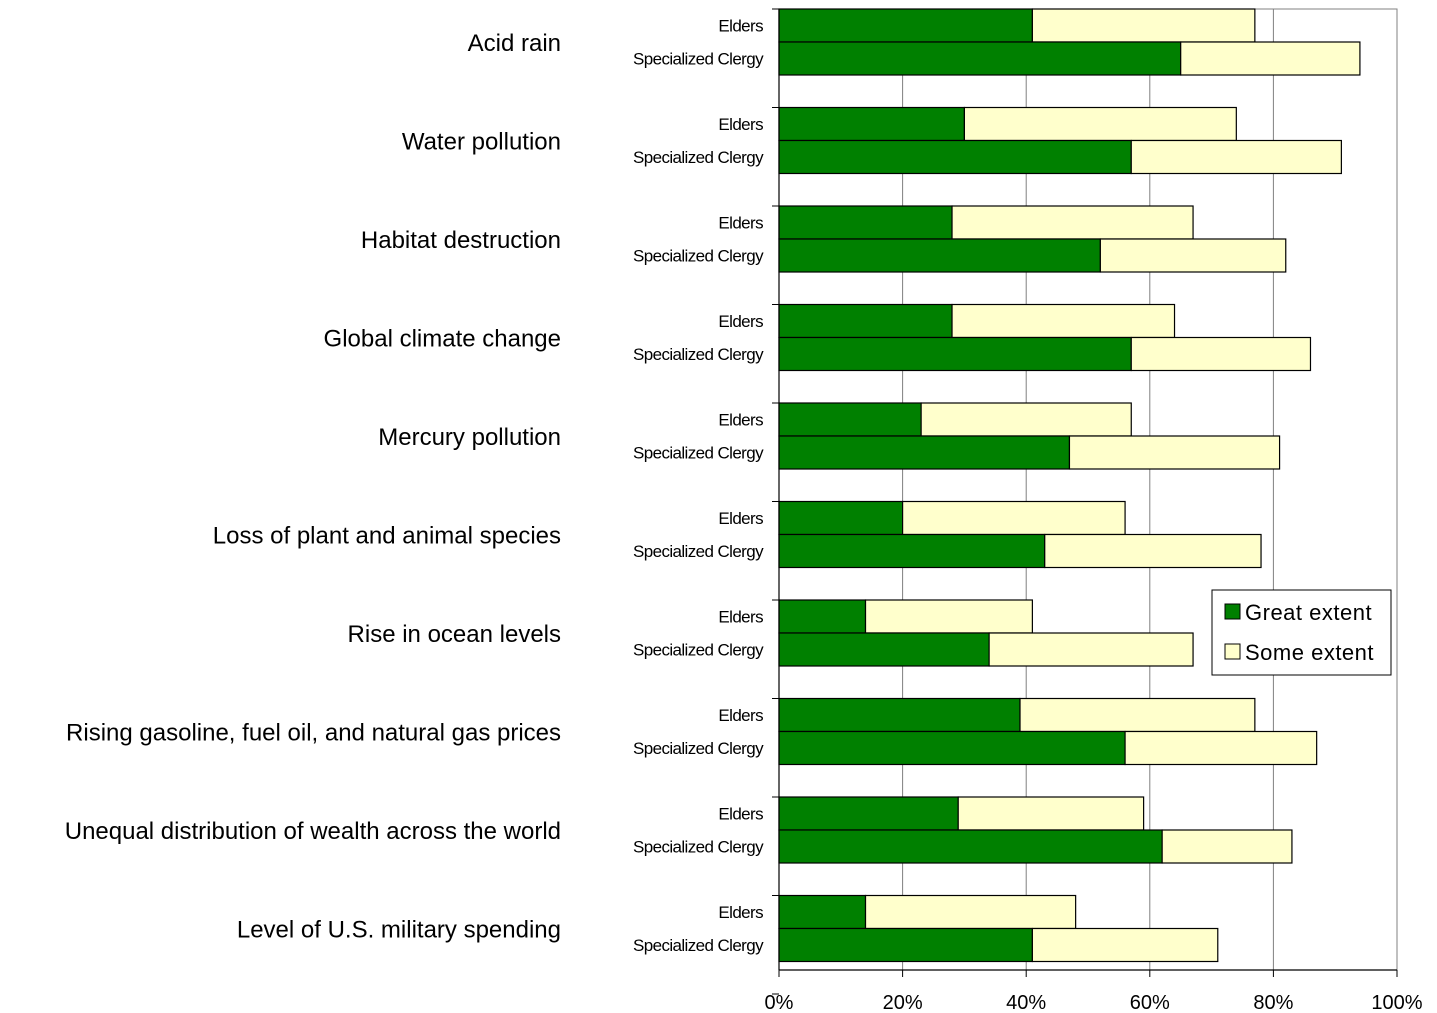  Describe the element at coordinates (399, 930) in the screenshot. I see `category-label: Level of U.S. military spending` at that location.